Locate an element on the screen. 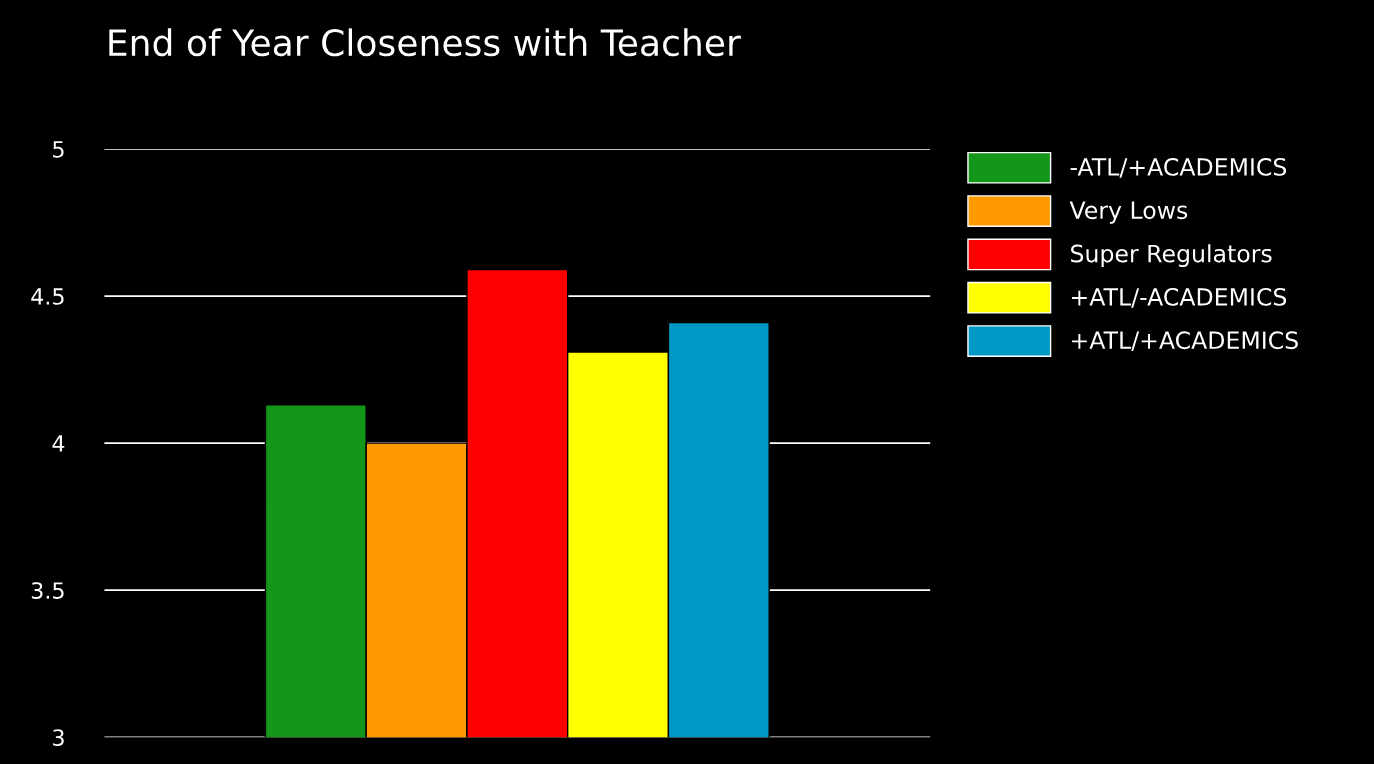 This screenshot has width=1374, height=764. legend-label: Super Regulators is located at coordinates (1171, 256).